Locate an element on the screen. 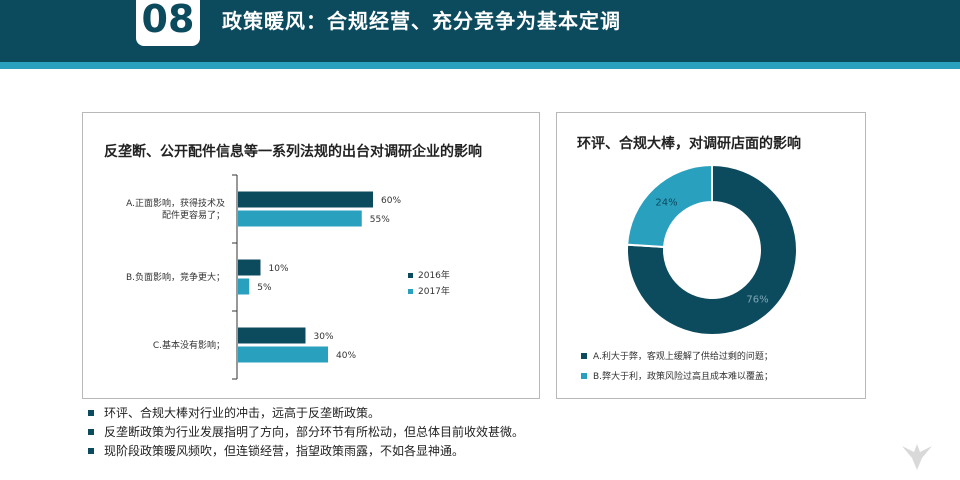  legend-label: 2017年 is located at coordinates (434, 291).